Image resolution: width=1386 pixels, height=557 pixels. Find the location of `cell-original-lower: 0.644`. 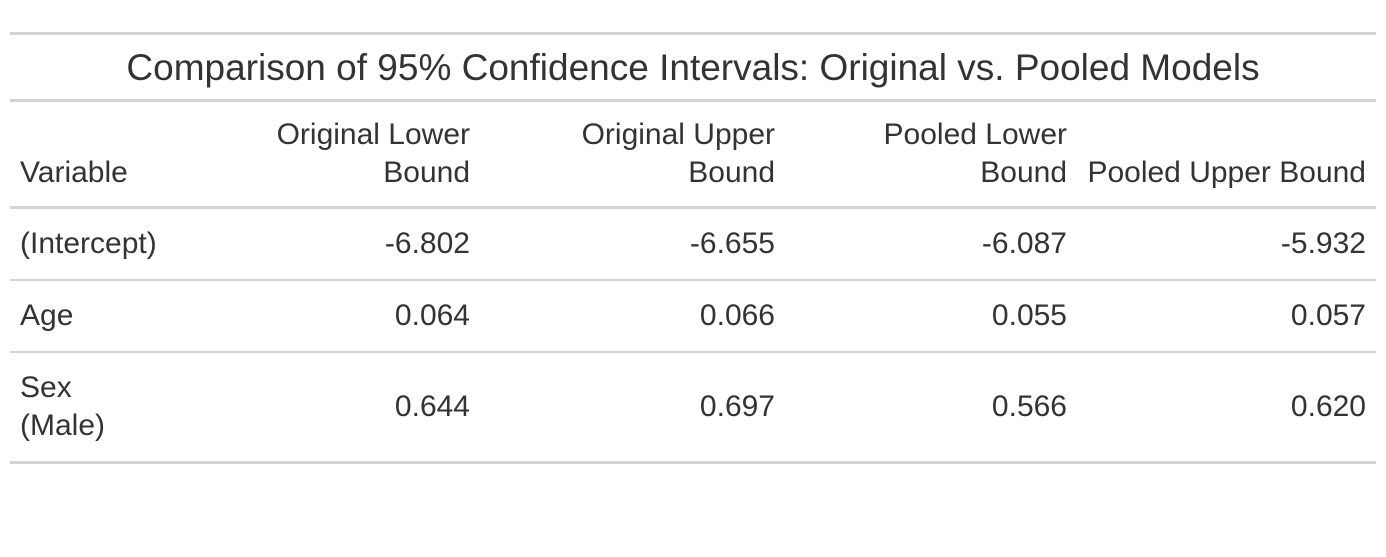

cell-original-lower: 0.644 is located at coordinates (343, 407).